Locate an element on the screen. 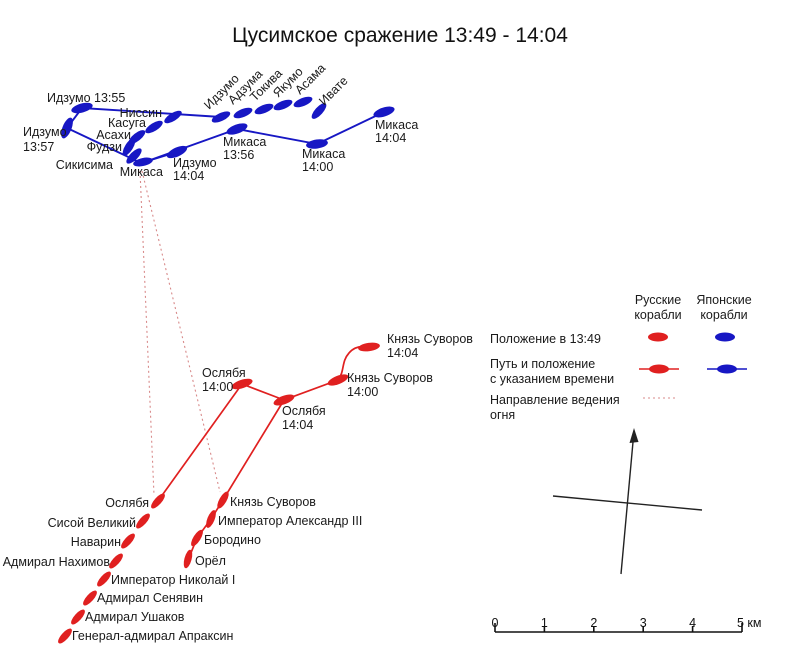 This screenshot has height=668, width=800. legend-symbol-fire-direction is located at coordinates (659, 398).